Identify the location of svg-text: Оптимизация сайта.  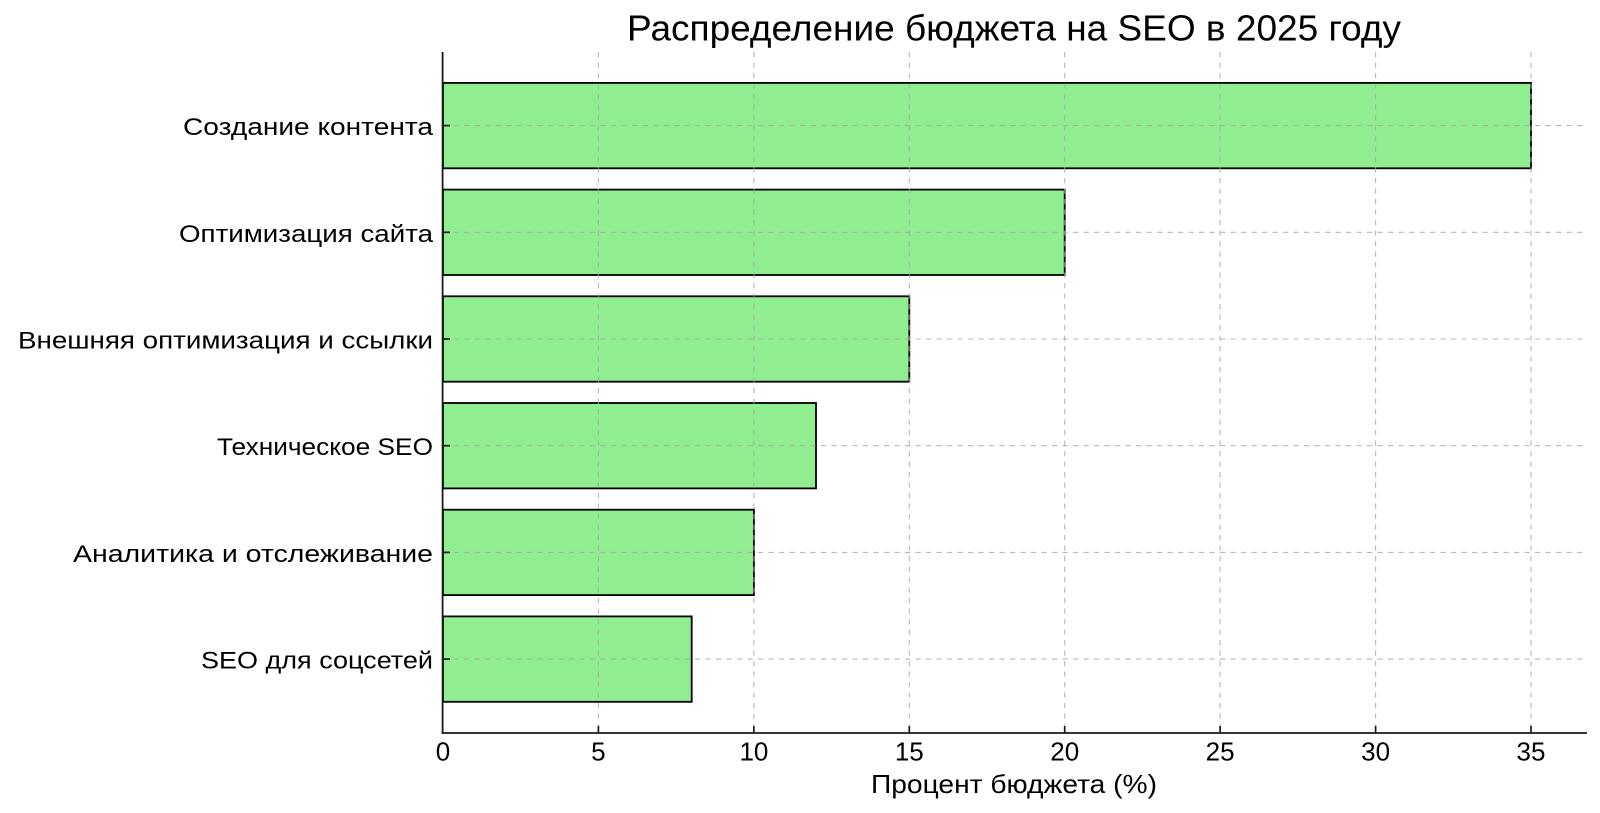
(306, 234).